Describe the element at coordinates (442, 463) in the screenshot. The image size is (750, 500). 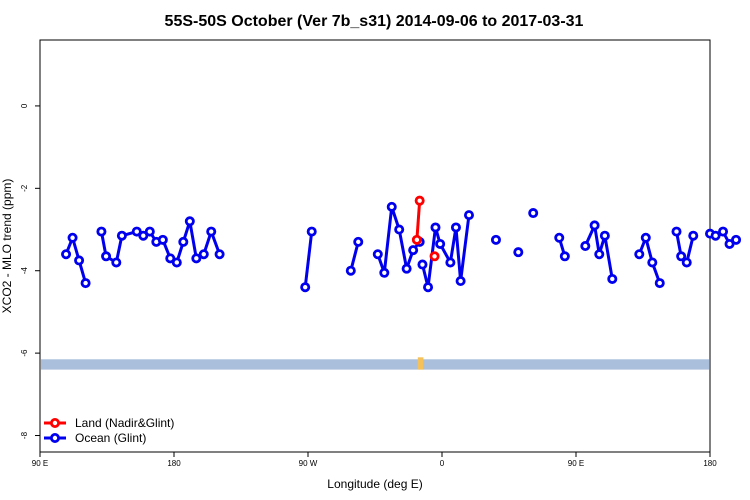
I see `x-tick-label: 0` at that location.